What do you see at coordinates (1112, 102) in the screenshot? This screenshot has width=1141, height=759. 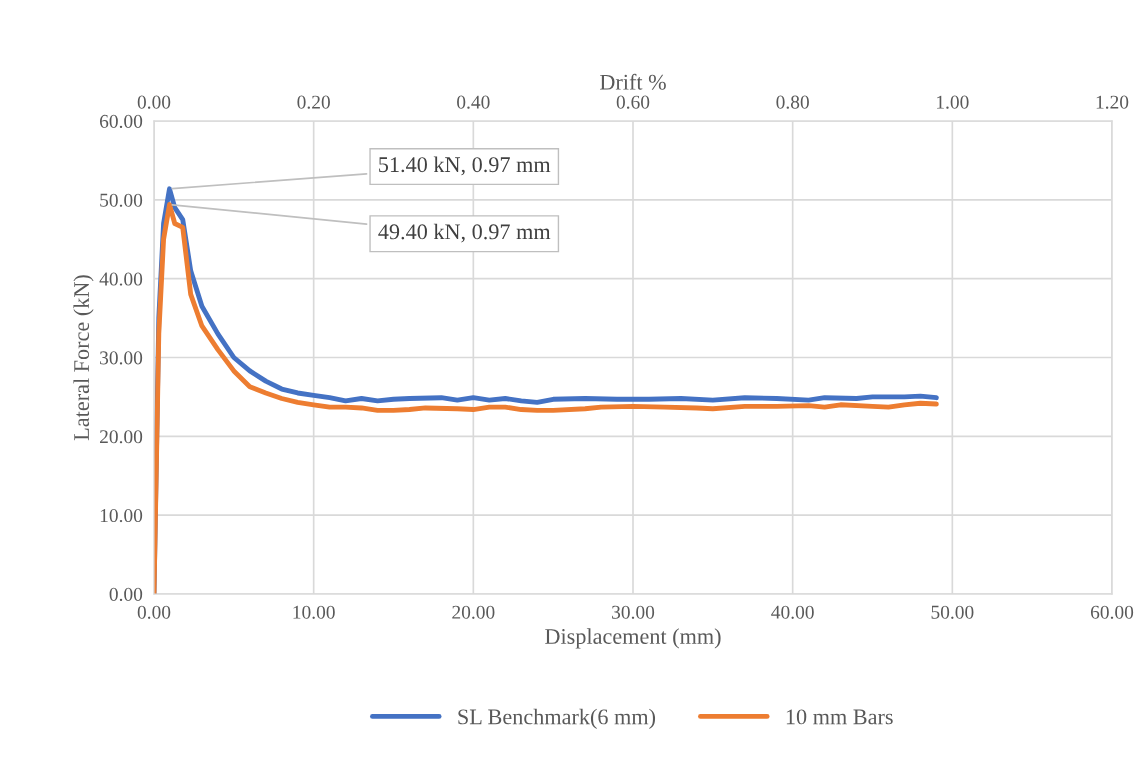 I see `x2-tick-label: 1.20` at bounding box center [1112, 102].